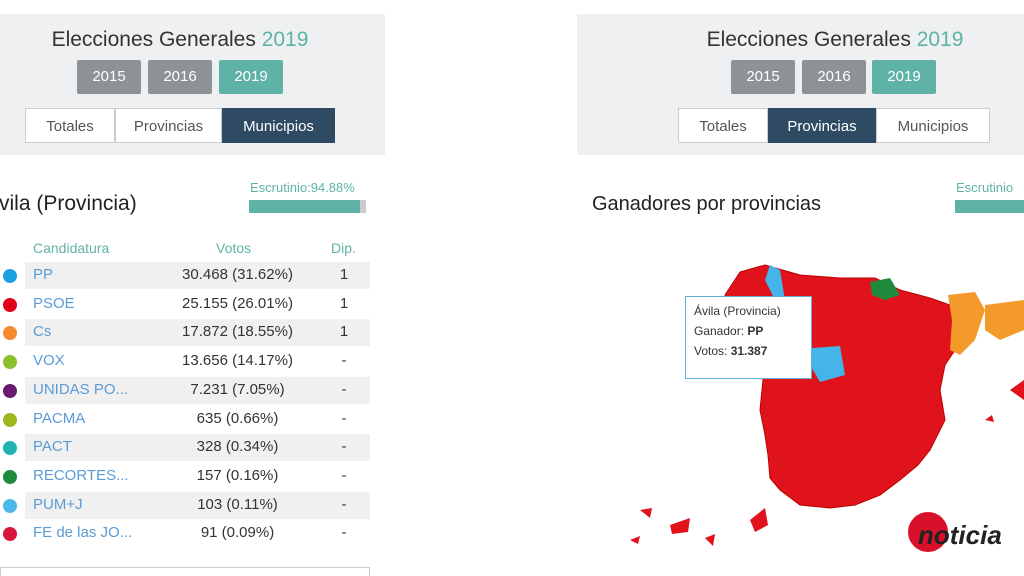  Describe the element at coordinates (237, 475) in the screenshot. I see `party-votes: 157 (0.16%)` at that location.